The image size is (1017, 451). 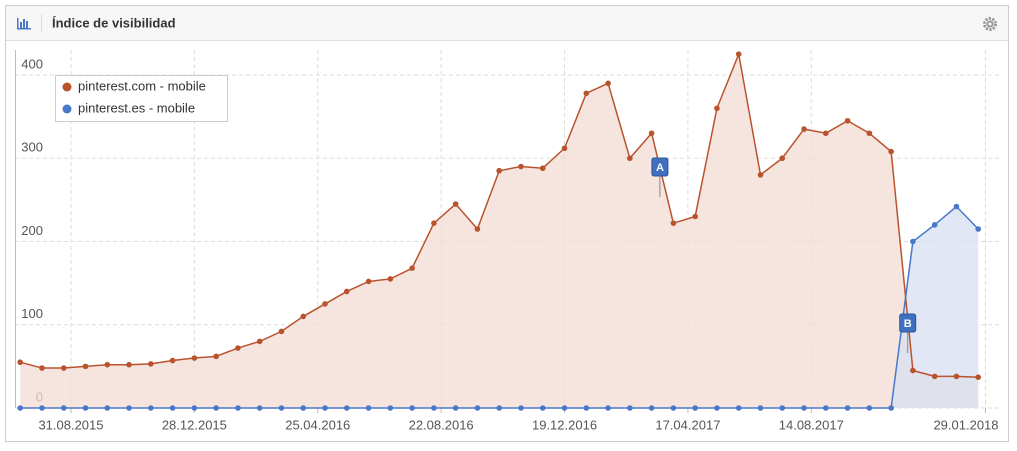 I want to click on x-tick-label: 31.08.2015, so click(x=70, y=424).